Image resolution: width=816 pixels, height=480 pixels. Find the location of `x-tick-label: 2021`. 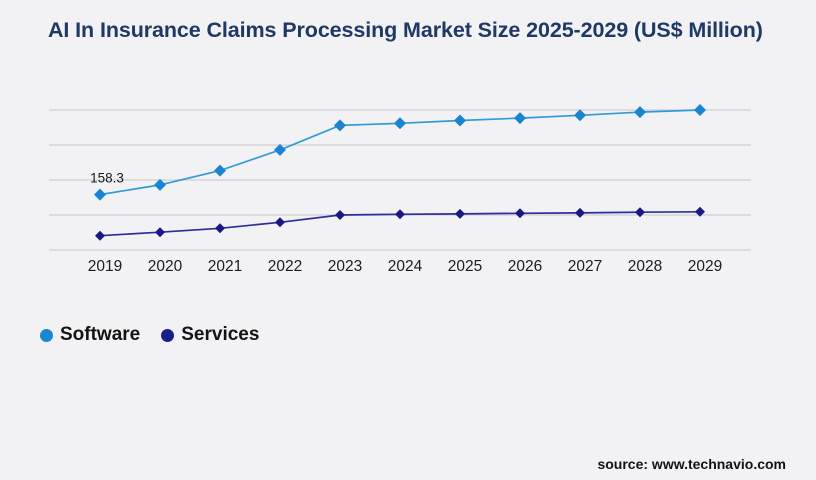

x-tick-label: 2021 is located at coordinates (225, 266).